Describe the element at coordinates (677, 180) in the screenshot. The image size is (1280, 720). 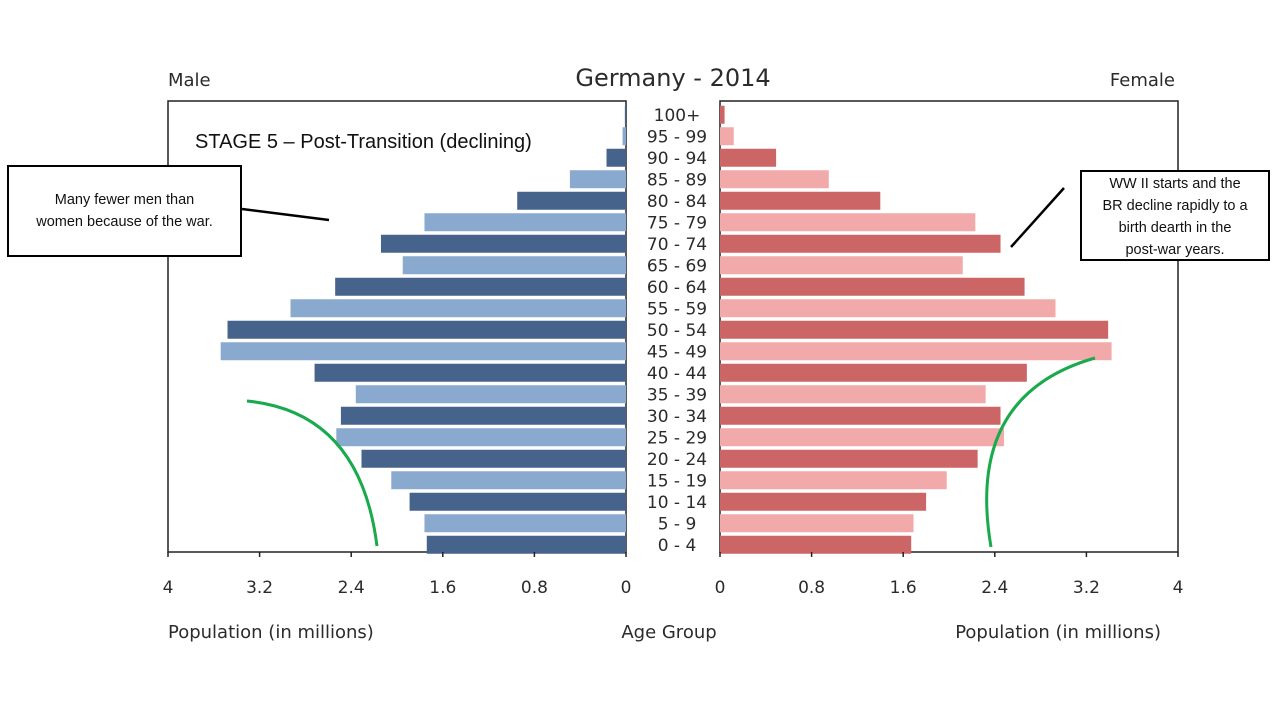
I see `age-group-label: 85 - 89` at that location.